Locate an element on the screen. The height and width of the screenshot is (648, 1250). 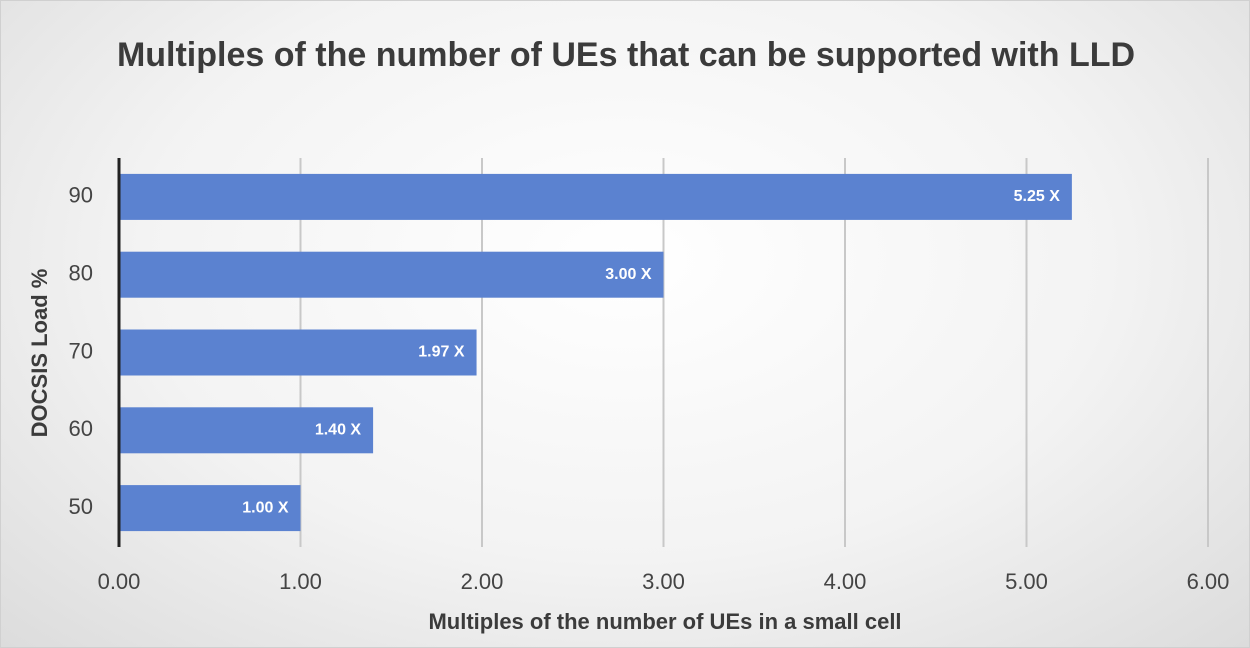
y-tick-label: 90 is located at coordinates (81, 195).